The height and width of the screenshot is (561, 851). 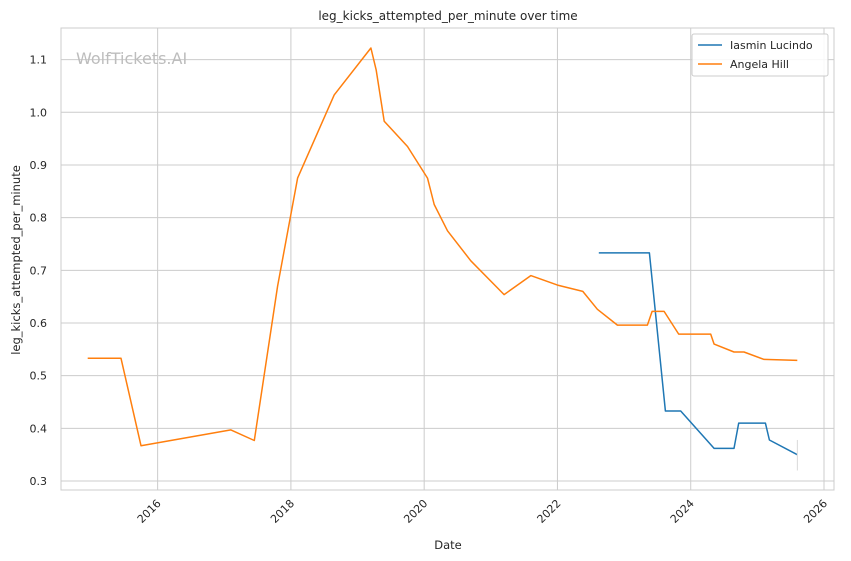 What do you see at coordinates (39, 481) in the screenshot?
I see `y-tick-label-0.3: 0.3` at bounding box center [39, 481].